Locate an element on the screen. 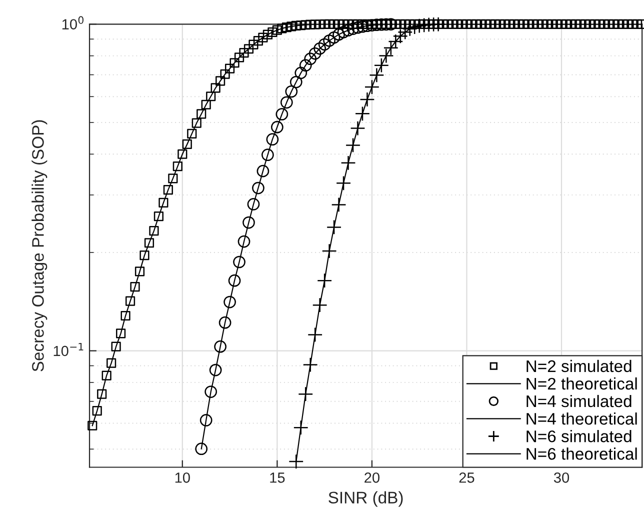 This screenshot has width=644, height=525. y-tick-label: 10$^{0}$ is located at coordinates (73, 23).